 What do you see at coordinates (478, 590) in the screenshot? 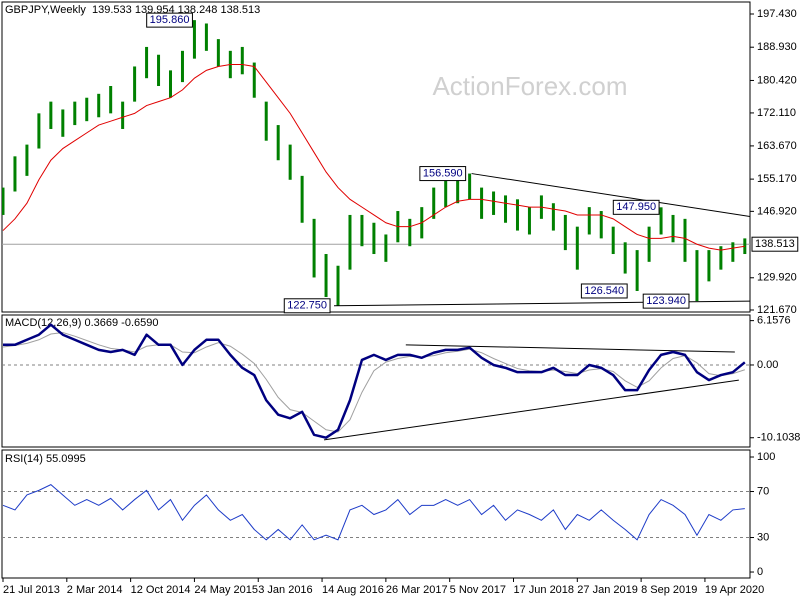
I see `x-tick-label: 5 Nov 2017` at bounding box center [478, 590].